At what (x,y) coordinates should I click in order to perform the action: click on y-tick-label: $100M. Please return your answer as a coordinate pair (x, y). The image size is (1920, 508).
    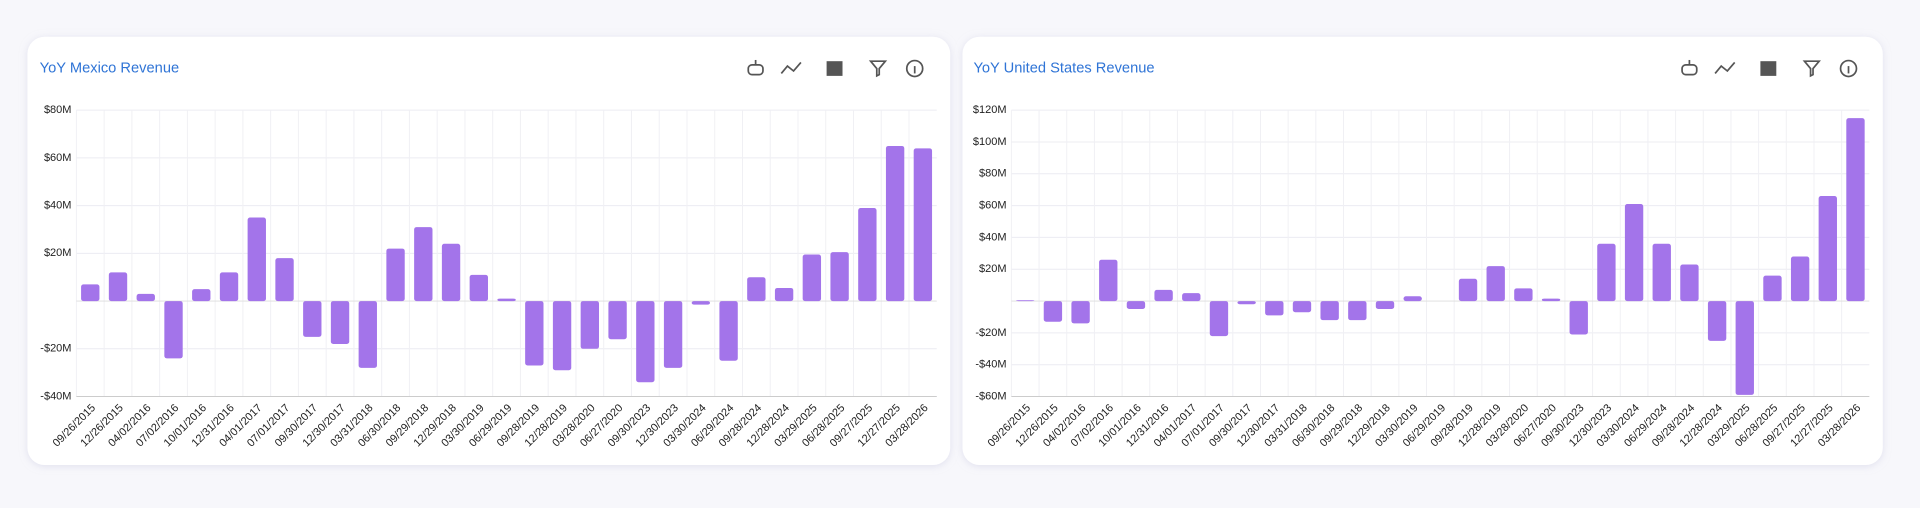
    Looking at the image, I should click on (990, 142).